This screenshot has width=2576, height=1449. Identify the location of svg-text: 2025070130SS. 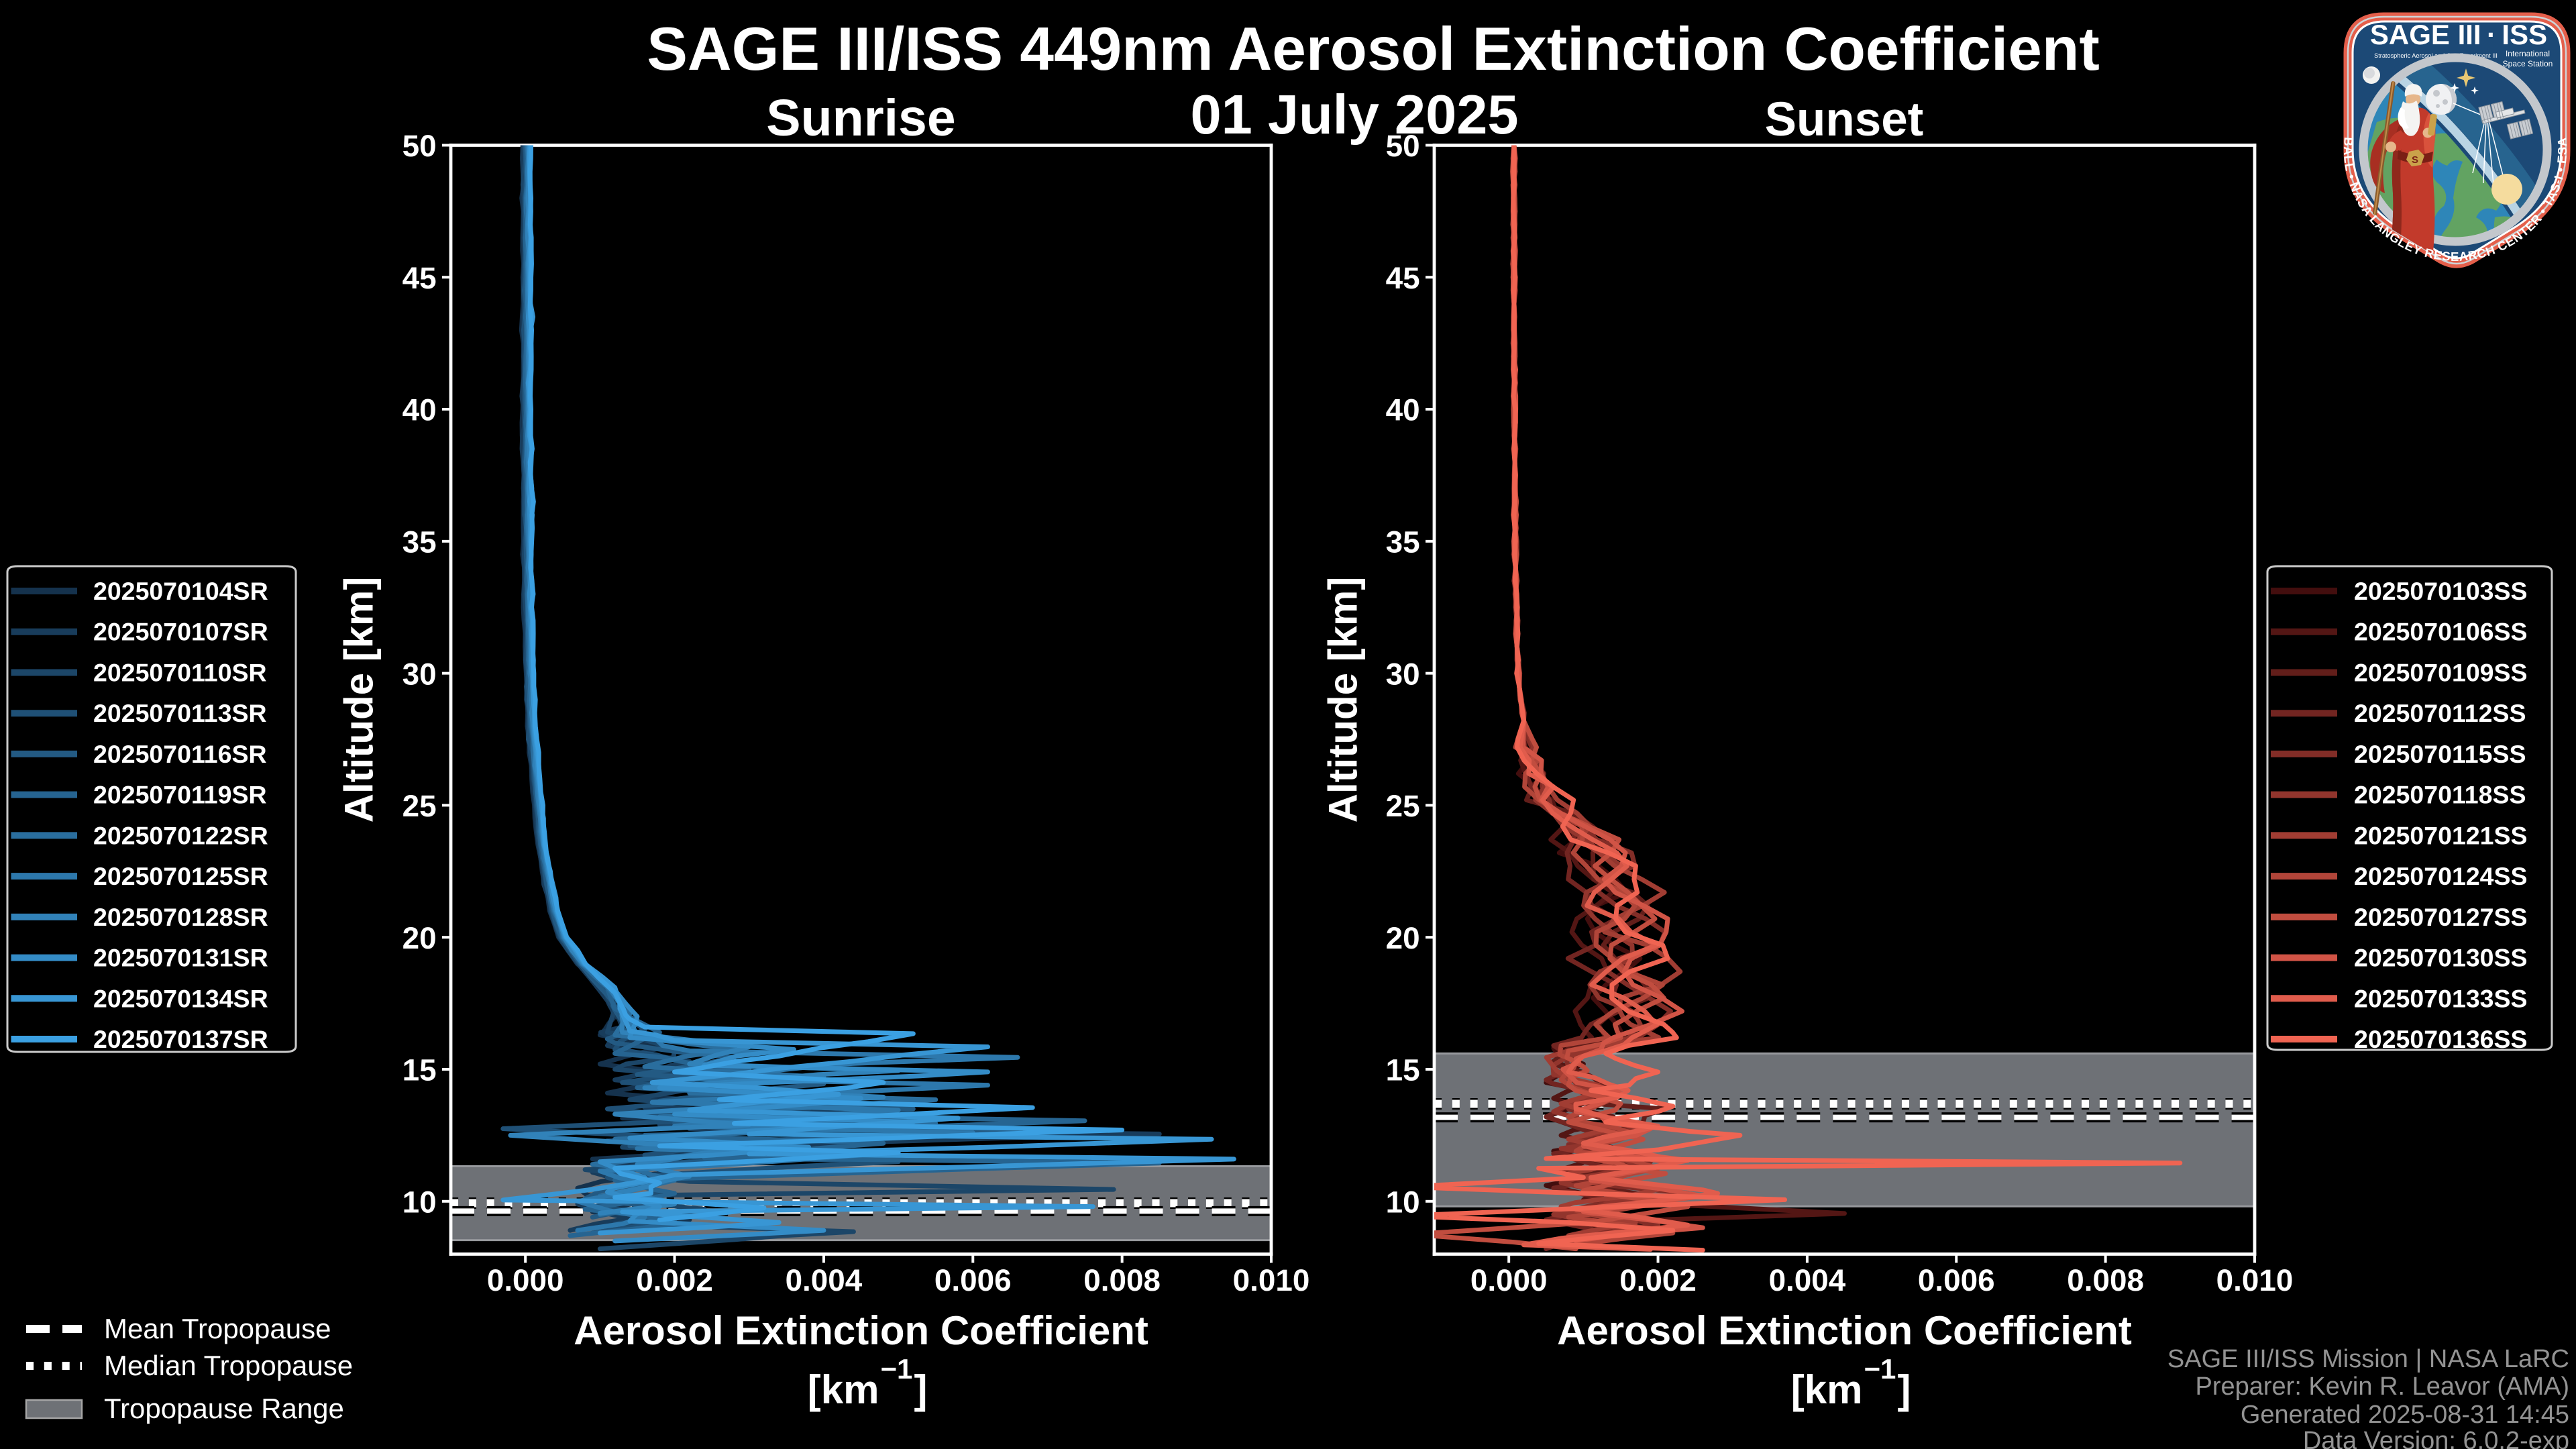
(2441, 958).